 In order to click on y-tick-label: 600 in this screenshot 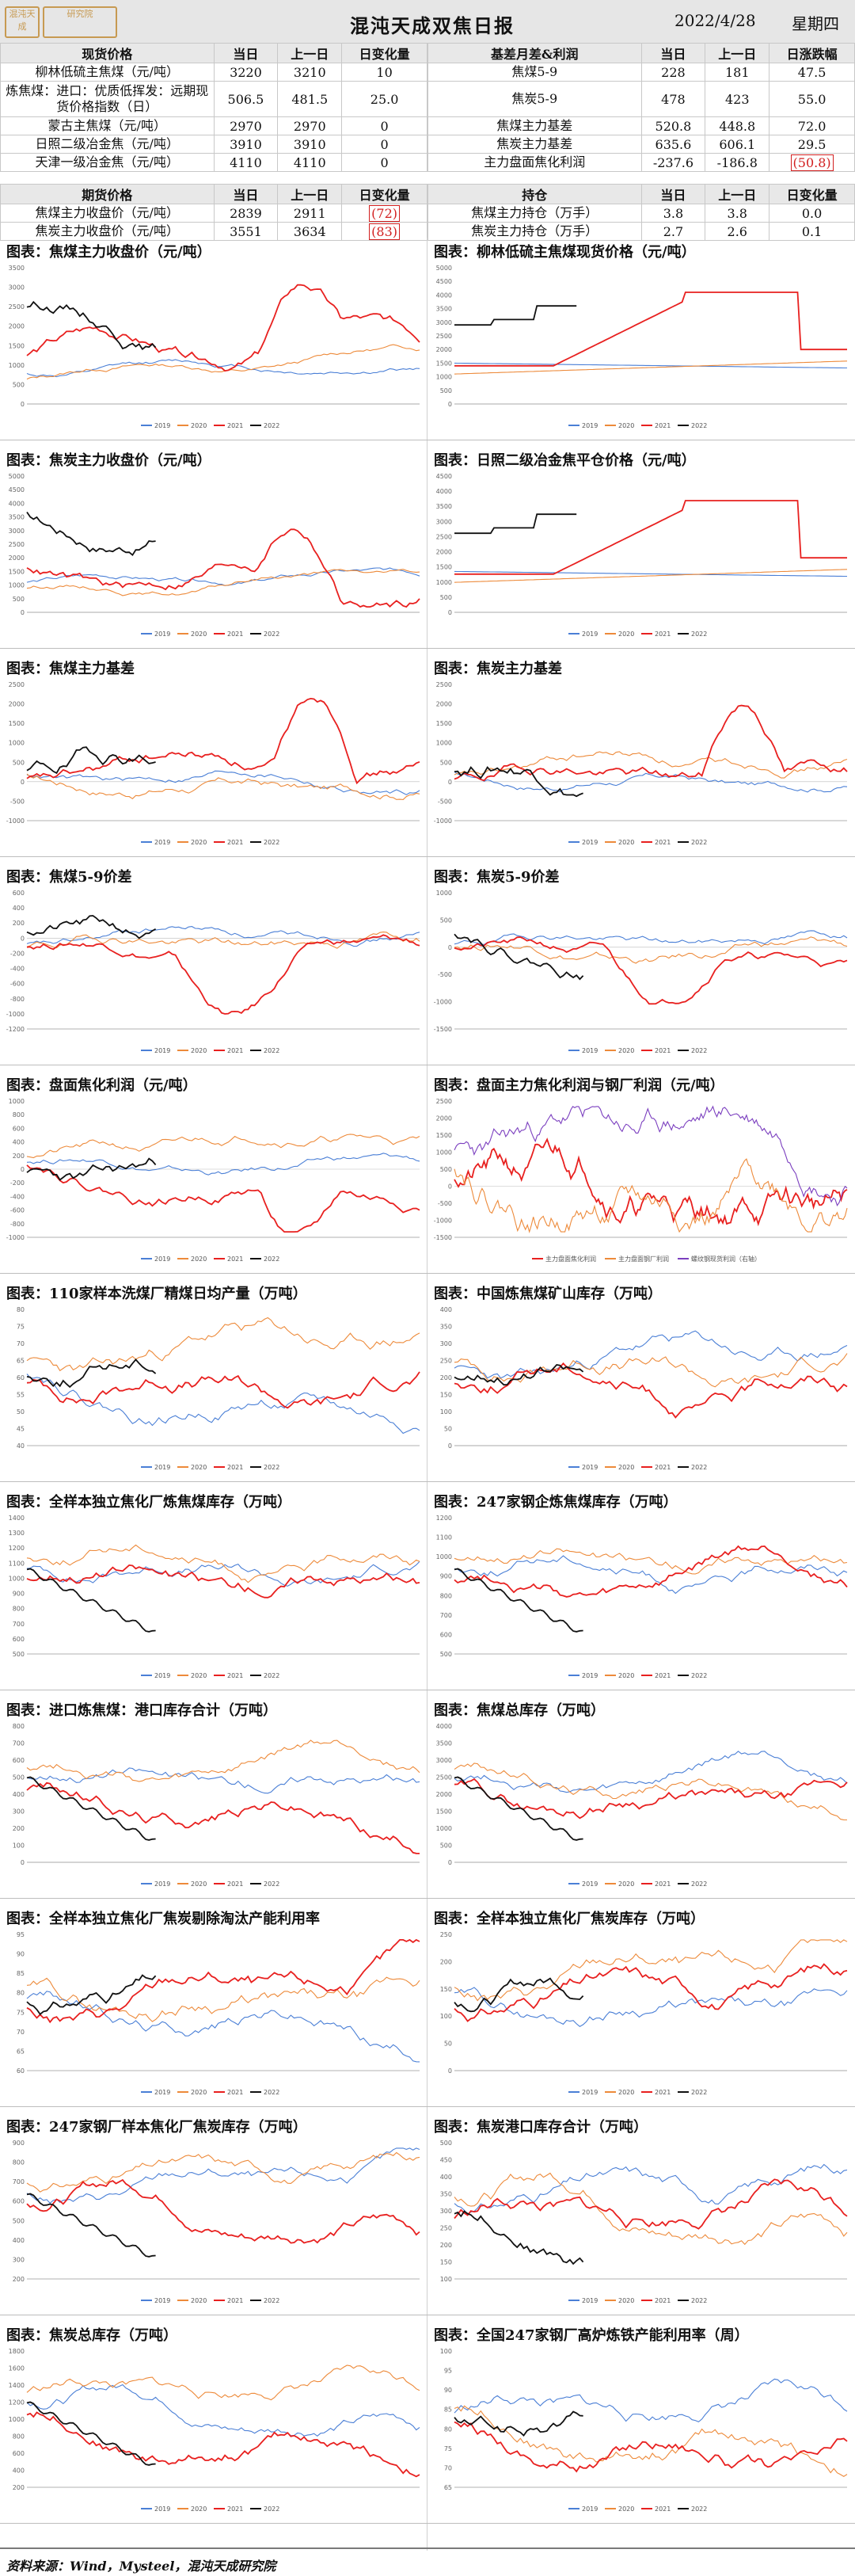, I will do `click(19, 2201)`.